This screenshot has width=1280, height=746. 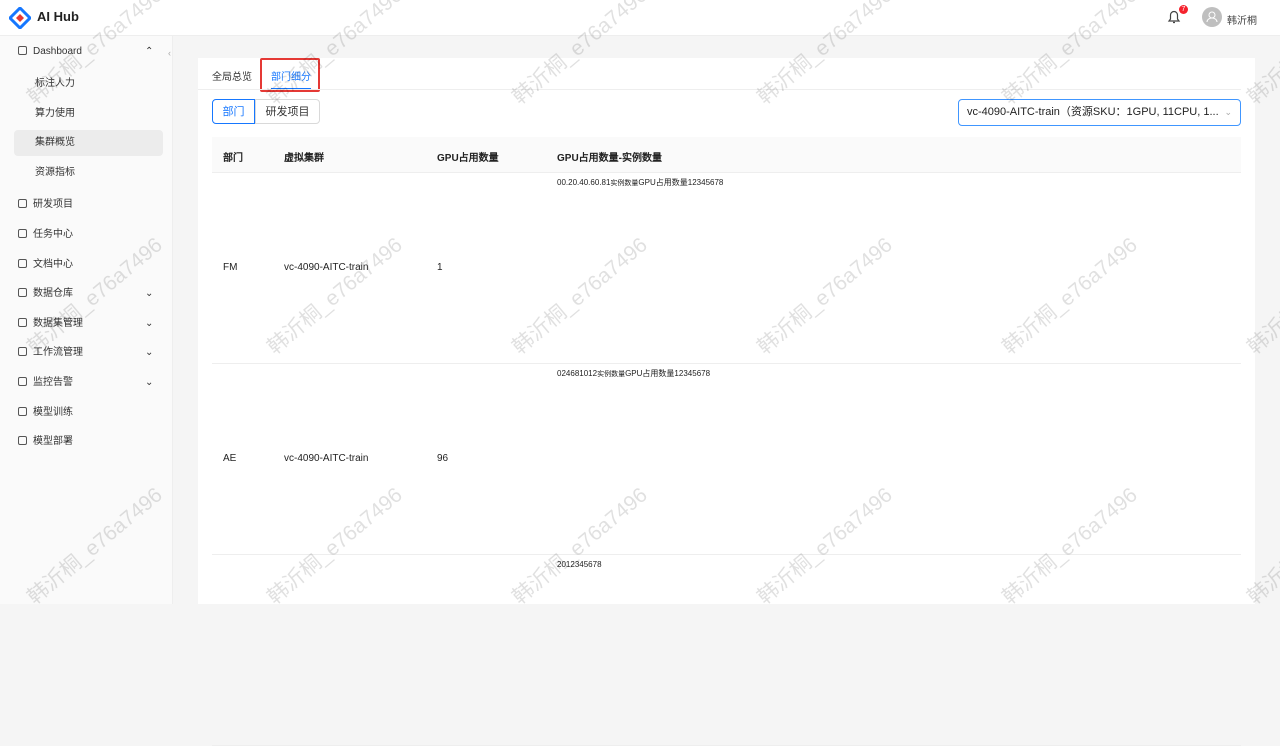 What do you see at coordinates (589, 182) in the screenshot?
I see `y-tick-label: 0.6` at bounding box center [589, 182].